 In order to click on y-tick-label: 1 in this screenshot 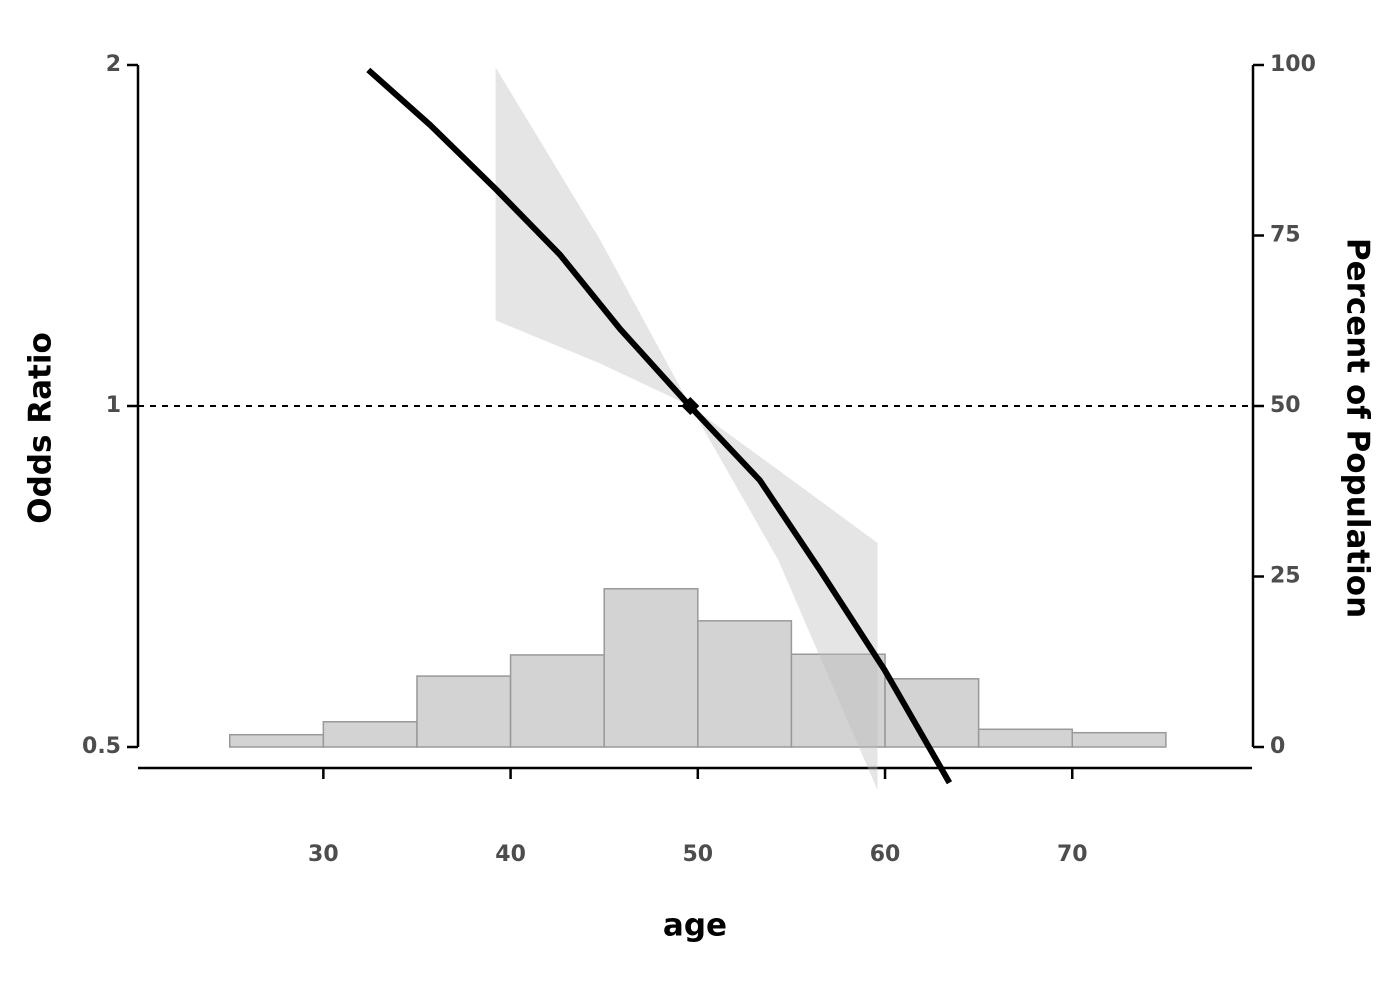, I will do `click(113, 405)`.